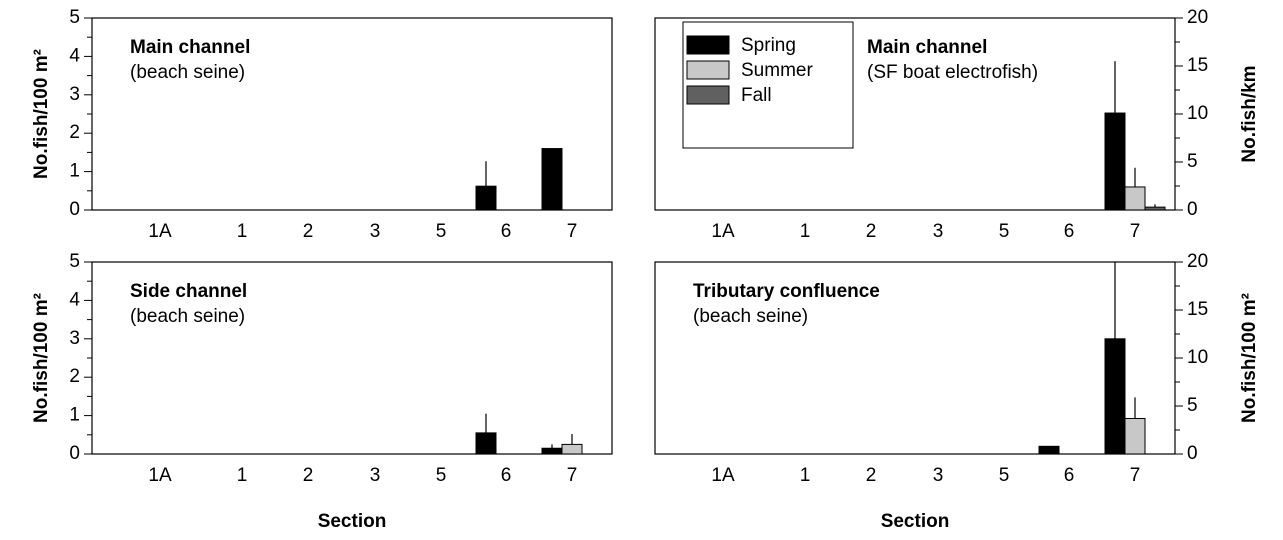 Image resolution: width=1283 pixels, height=540 pixels. Describe the element at coordinates (768, 45) in the screenshot. I see `legend-label: Spring` at that location.